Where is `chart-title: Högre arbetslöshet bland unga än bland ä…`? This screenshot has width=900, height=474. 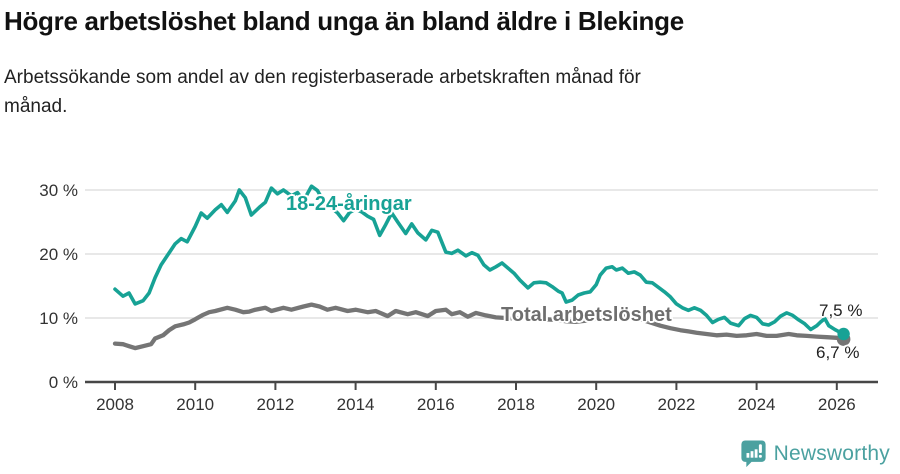
chart-title: Högre arbetslöshet bland unga än bland ä… is located at coordinates (344, 21).